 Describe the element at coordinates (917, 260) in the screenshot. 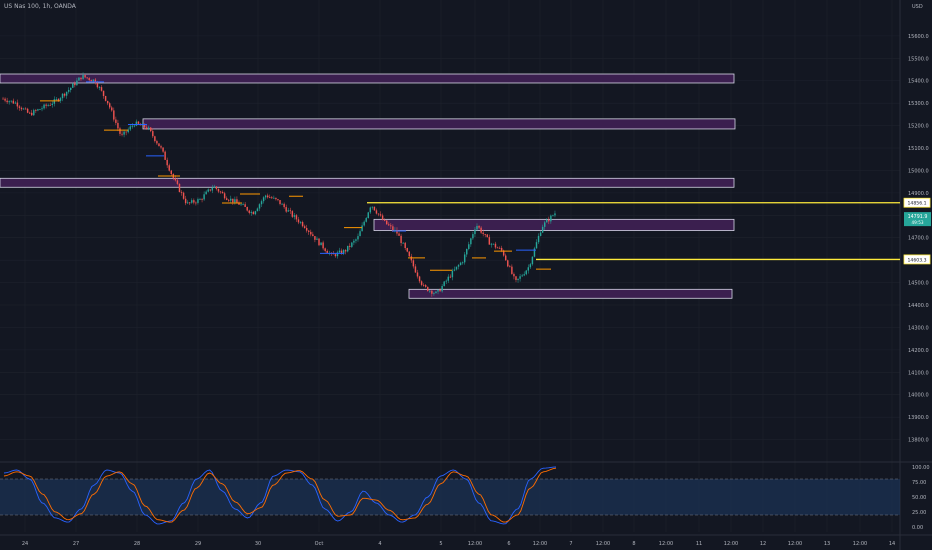

I see `level-price-label: 14603.3` at that location.